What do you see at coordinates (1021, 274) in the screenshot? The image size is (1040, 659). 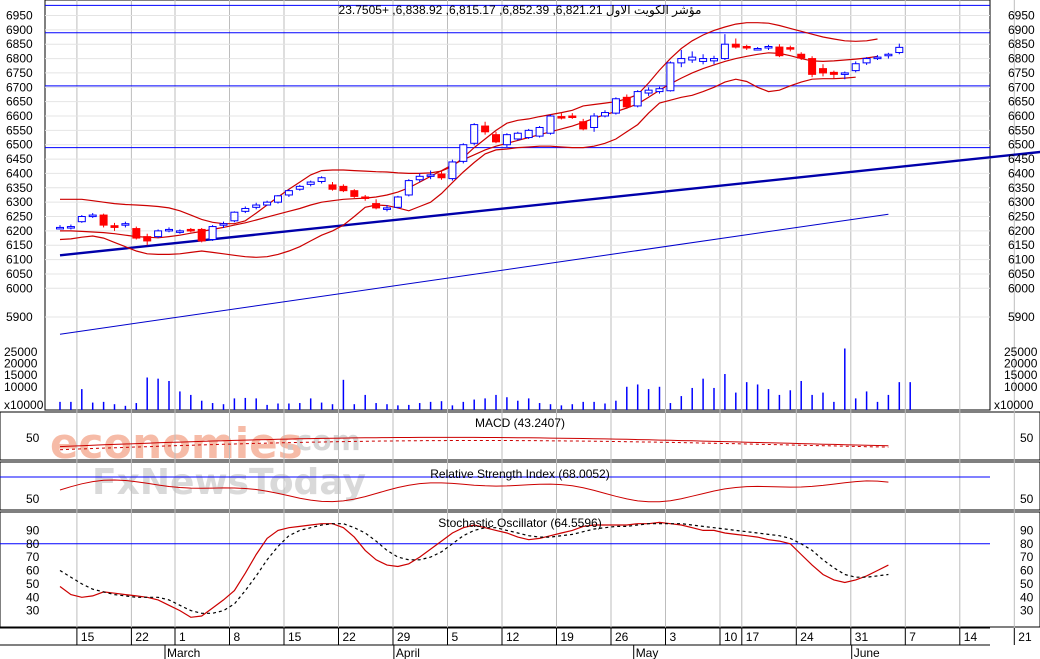 I see `price-ytick-right: 6050` at bounding box center [1021, 274].